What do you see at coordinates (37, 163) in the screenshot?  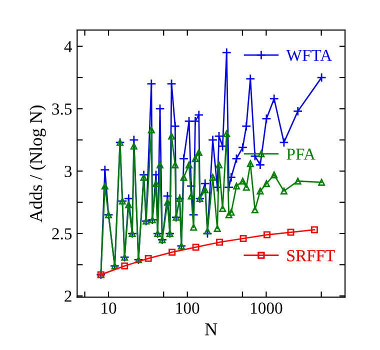 I see `y-axis-title: Adds / (Nlog N)` at bounding box center [37, 163].